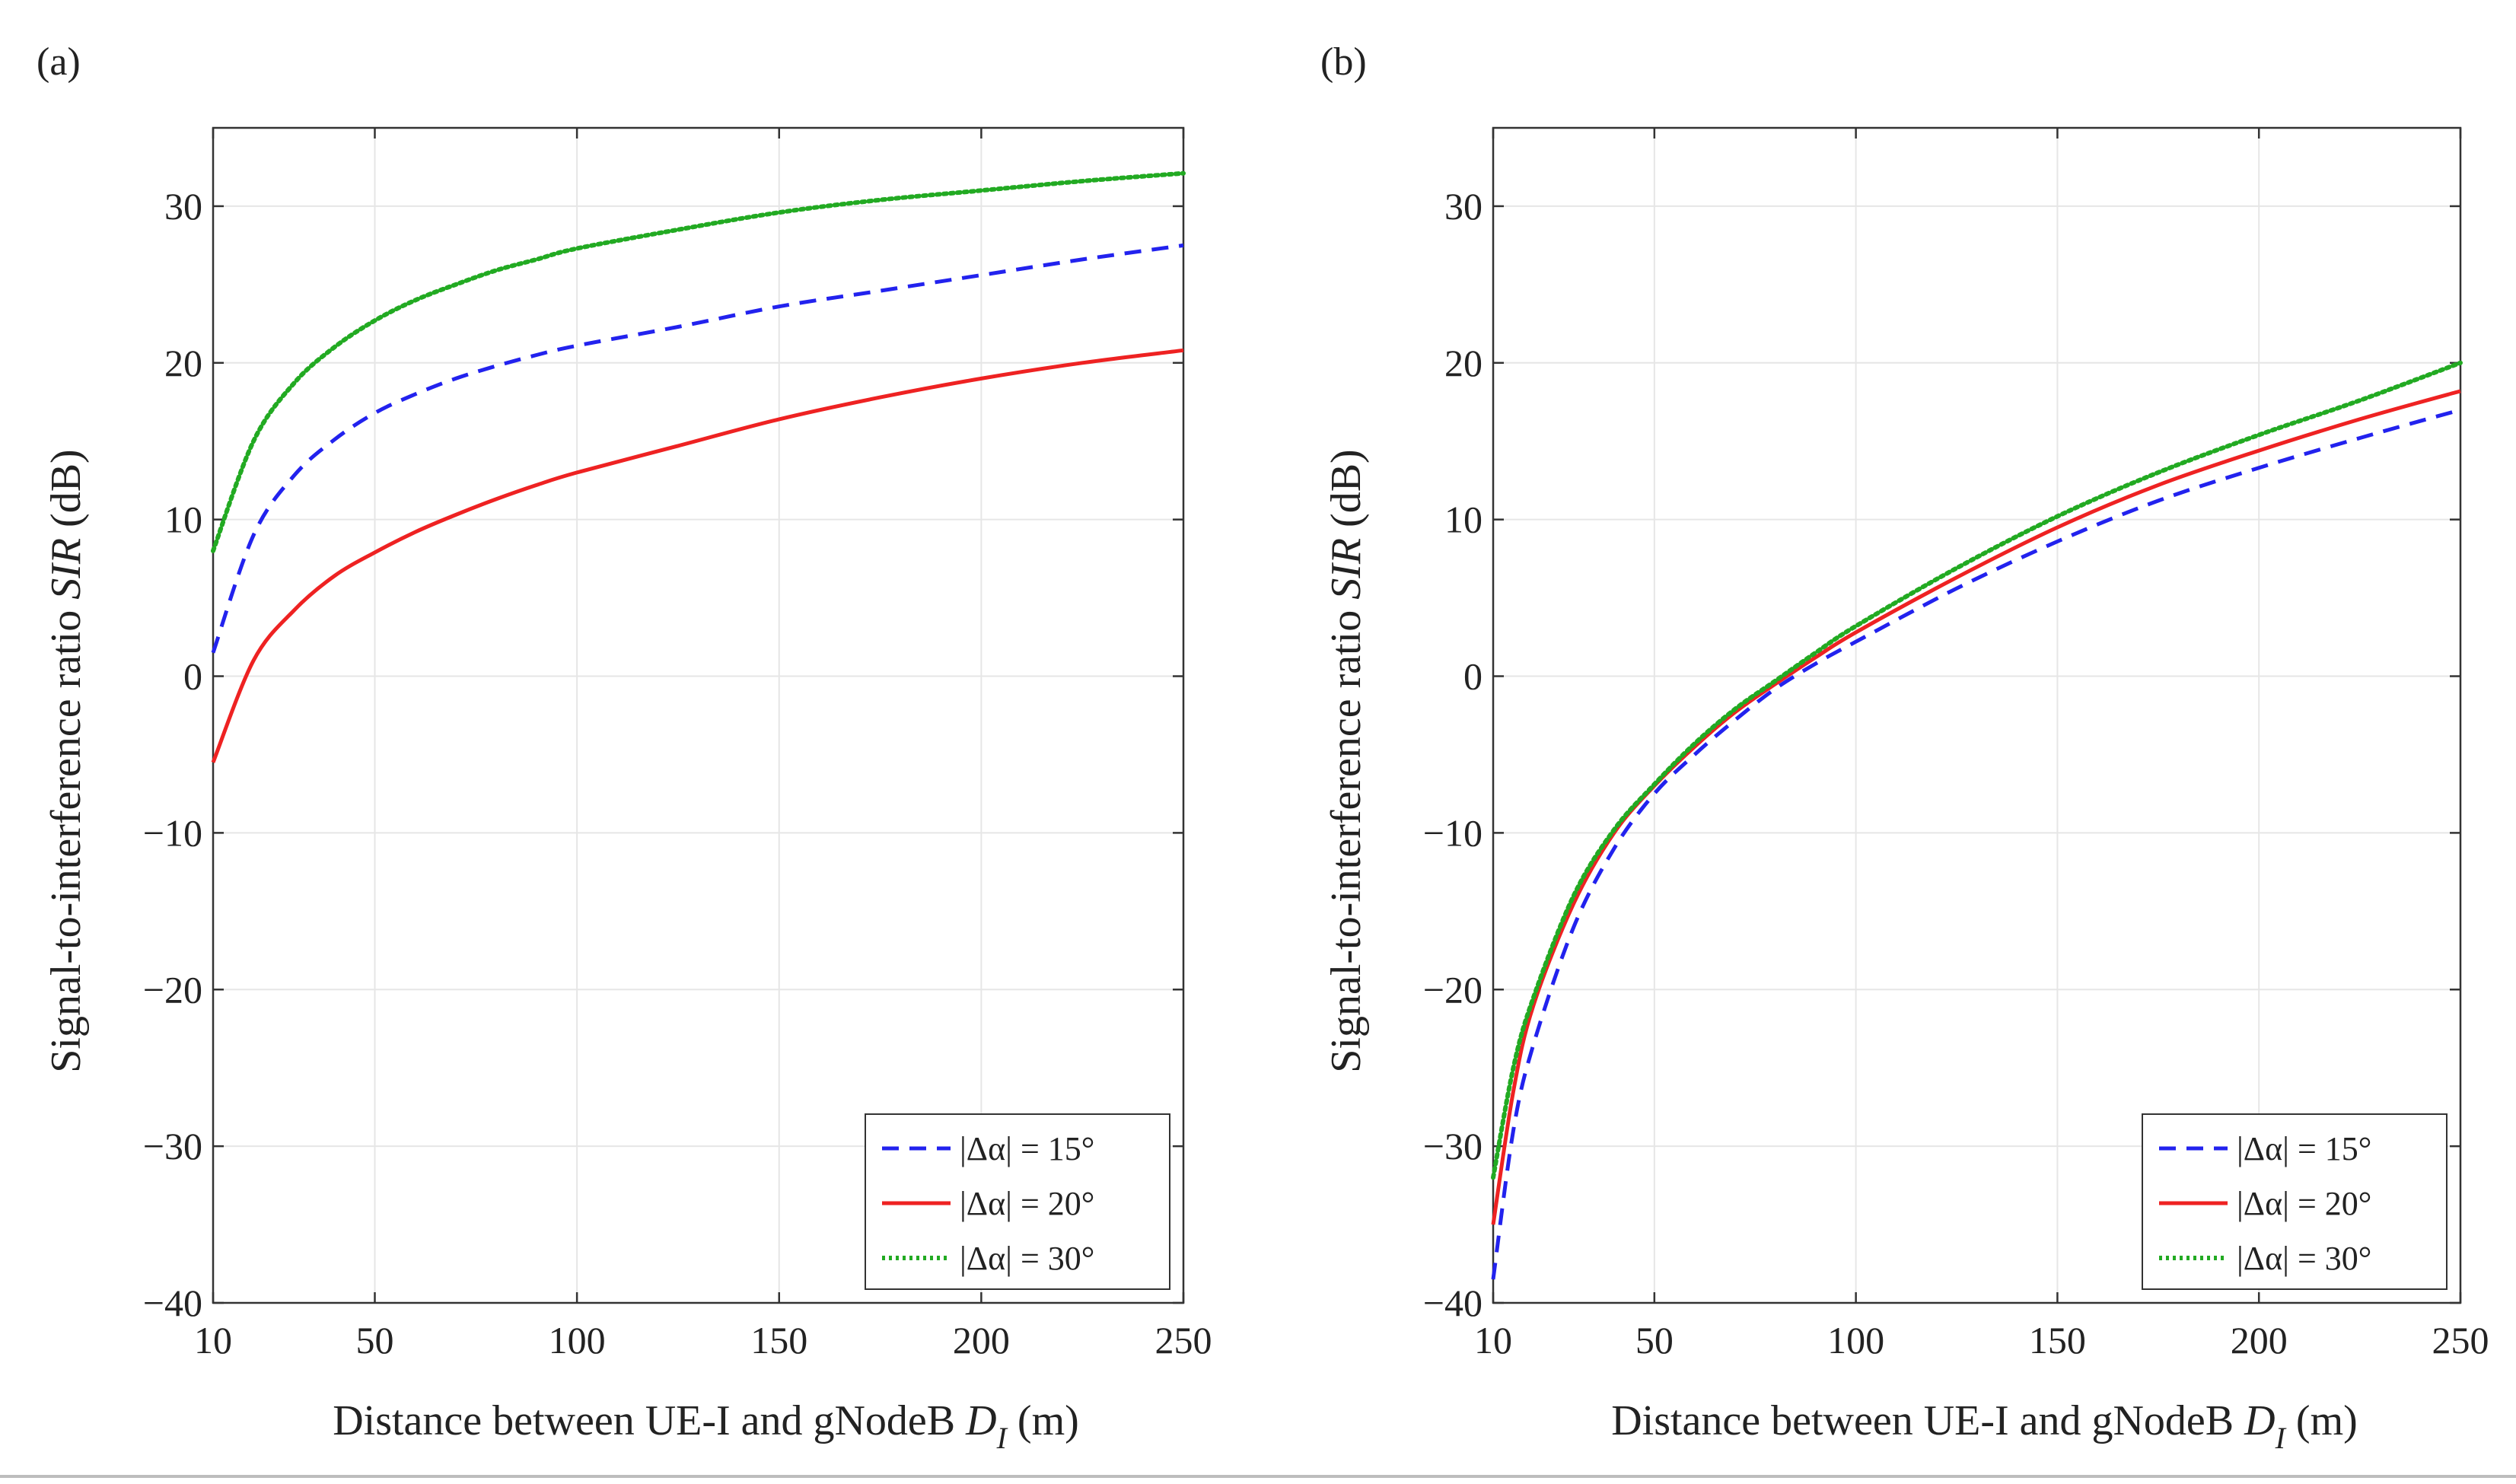 The height and width of the screenshot is (1484, 2516). I want to click on panel-label: (a), so click(59, 62).